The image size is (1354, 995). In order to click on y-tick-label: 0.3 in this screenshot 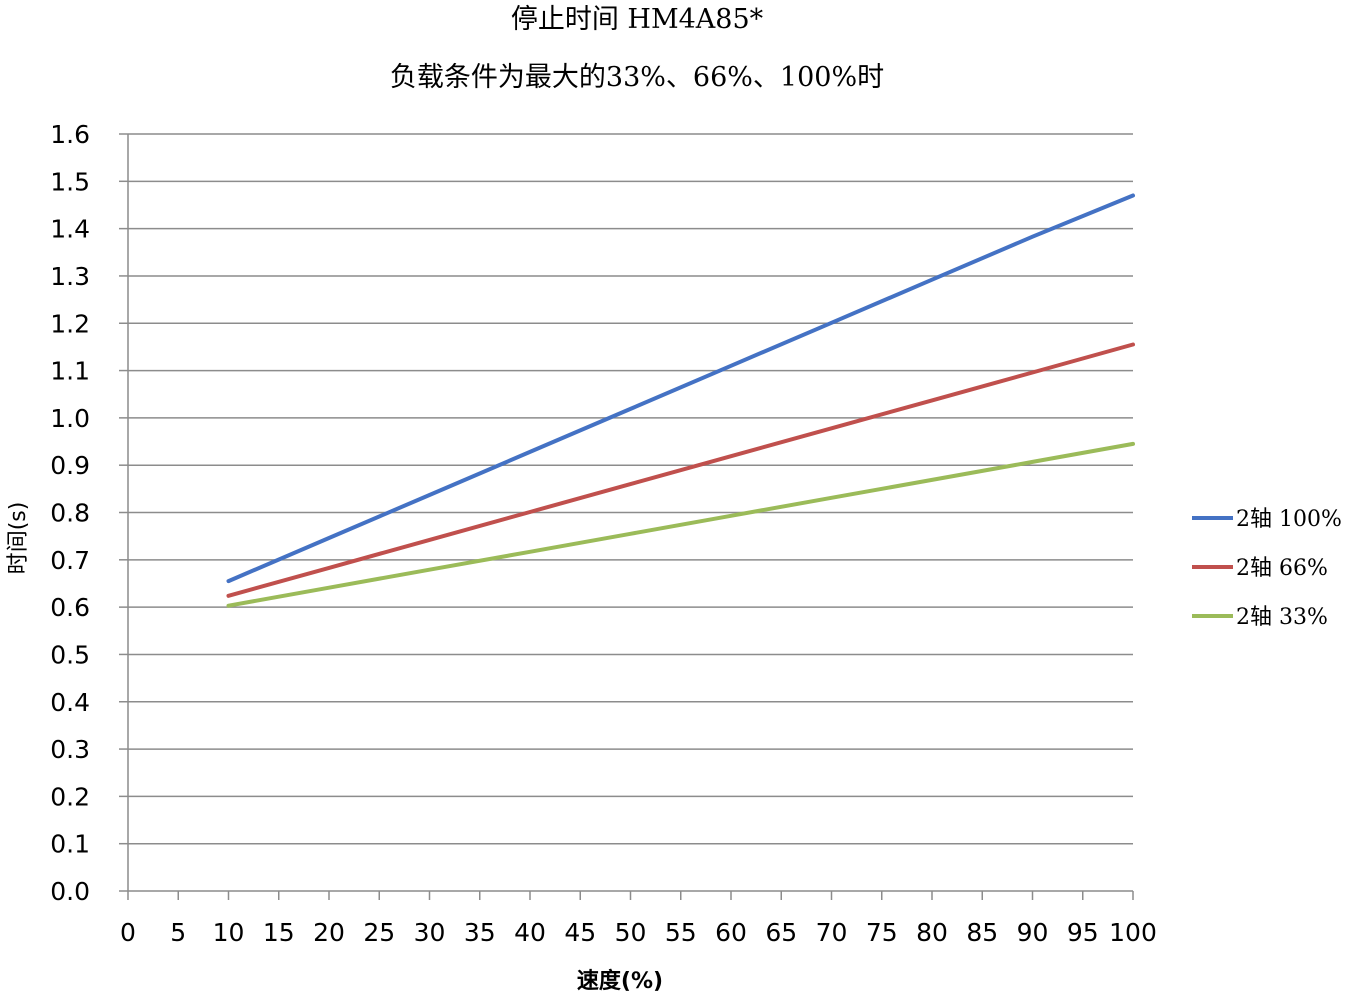, I will do `click(70, 749)`.